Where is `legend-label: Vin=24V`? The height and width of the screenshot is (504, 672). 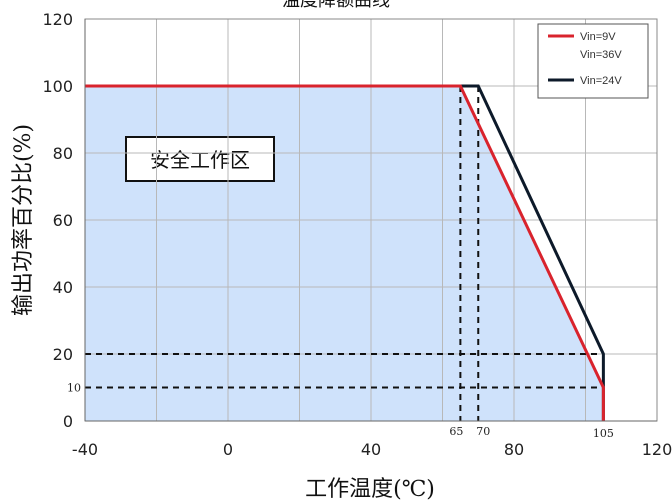
legend-label: Vin=24V is located at coordinates (601, 81).